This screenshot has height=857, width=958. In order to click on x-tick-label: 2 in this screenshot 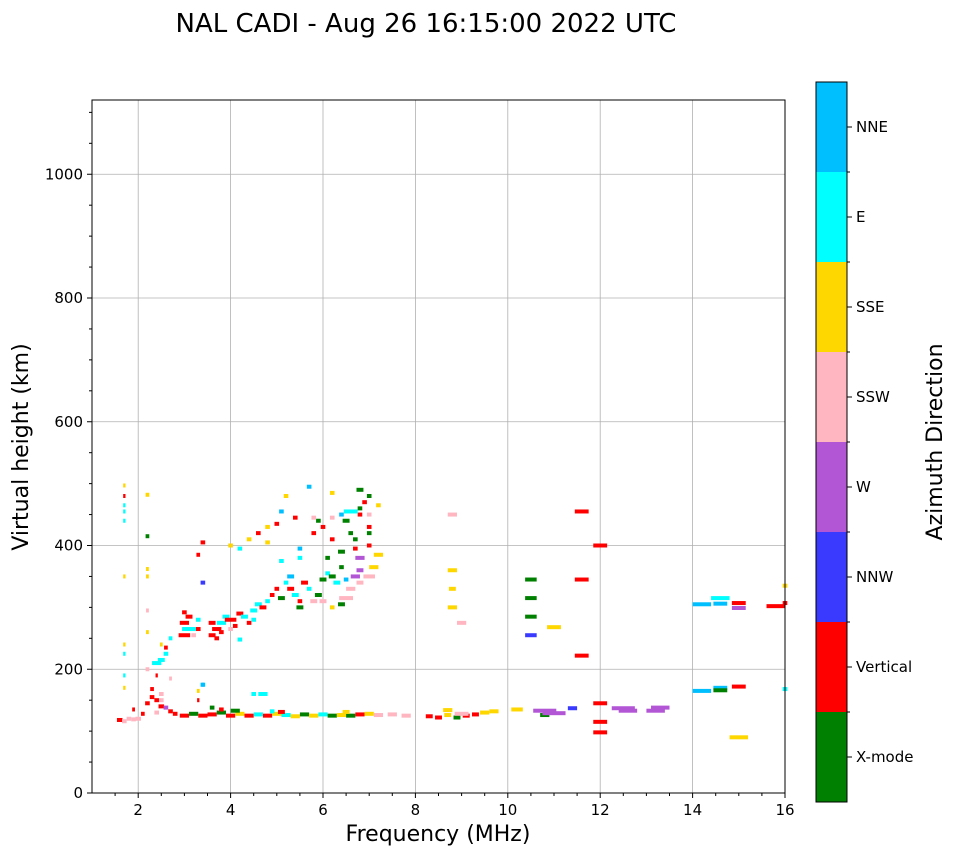, I will do `click(138, 810)`.